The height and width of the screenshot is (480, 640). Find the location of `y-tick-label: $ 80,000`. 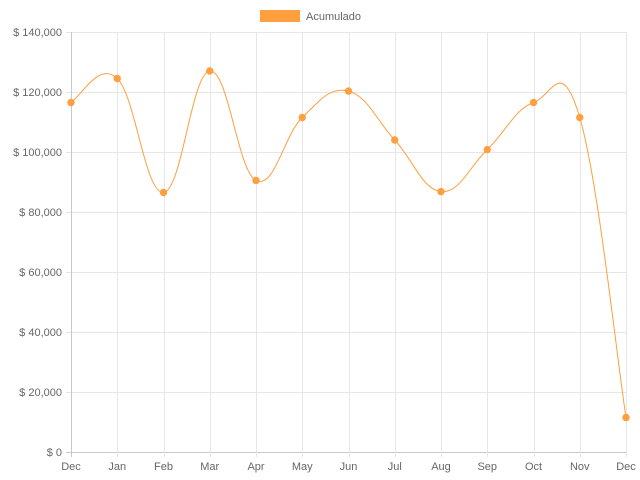

y-tick-label: $ 80,000 is located at coordinates (40, 213).